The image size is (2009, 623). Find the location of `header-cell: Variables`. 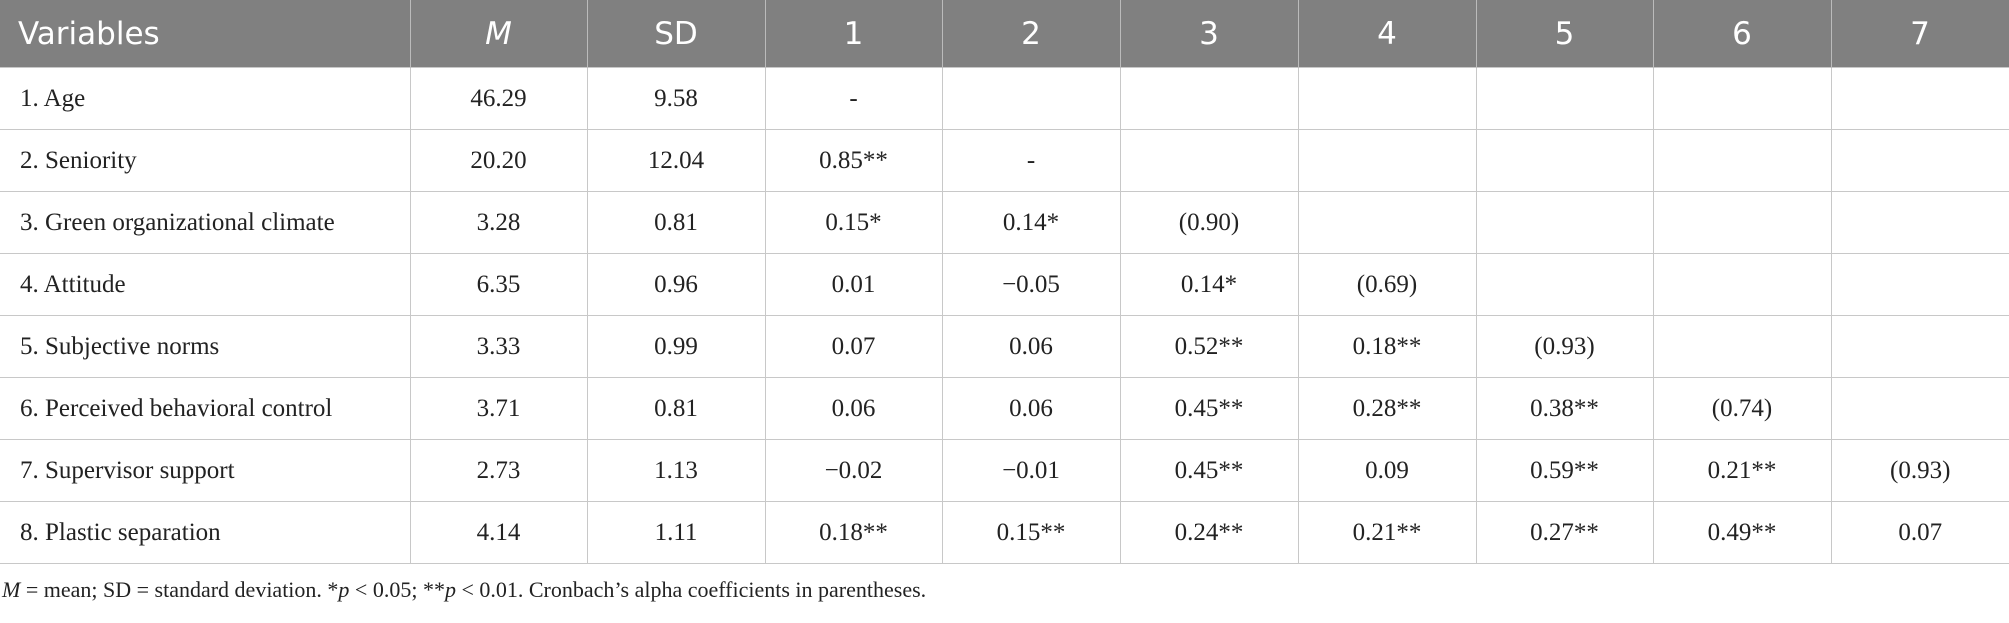

header-cell: Variables is located at coordinates (205, 34).